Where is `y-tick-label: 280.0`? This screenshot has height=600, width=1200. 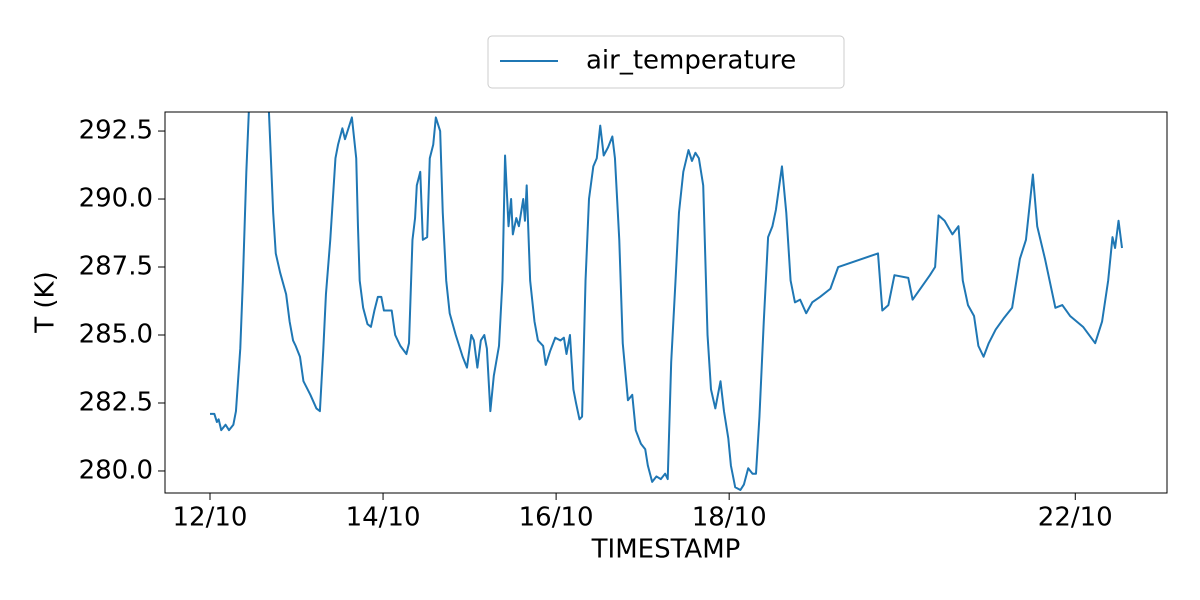 y-tick-label: 280.0 is located at coordinates (116, 470).